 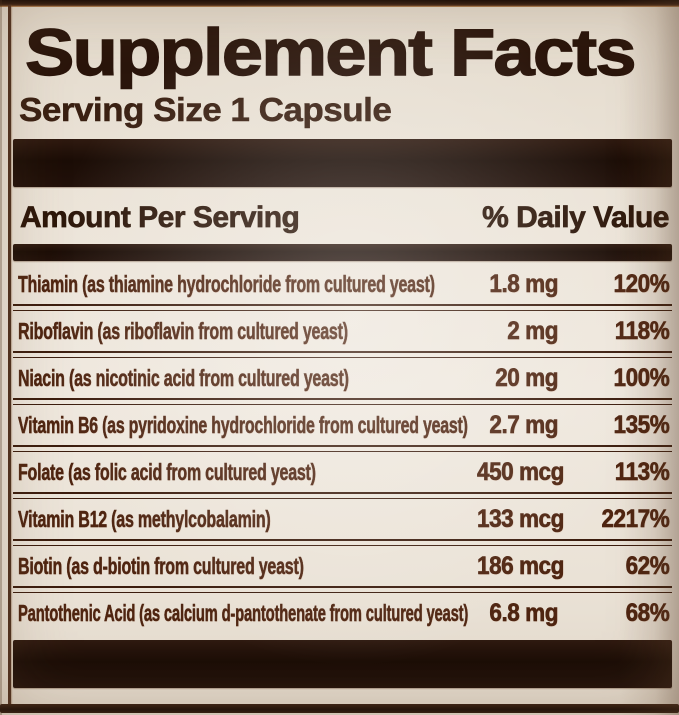 I want to click on nutrient-amount: 2.7 mg, so click(x=524, y=424).